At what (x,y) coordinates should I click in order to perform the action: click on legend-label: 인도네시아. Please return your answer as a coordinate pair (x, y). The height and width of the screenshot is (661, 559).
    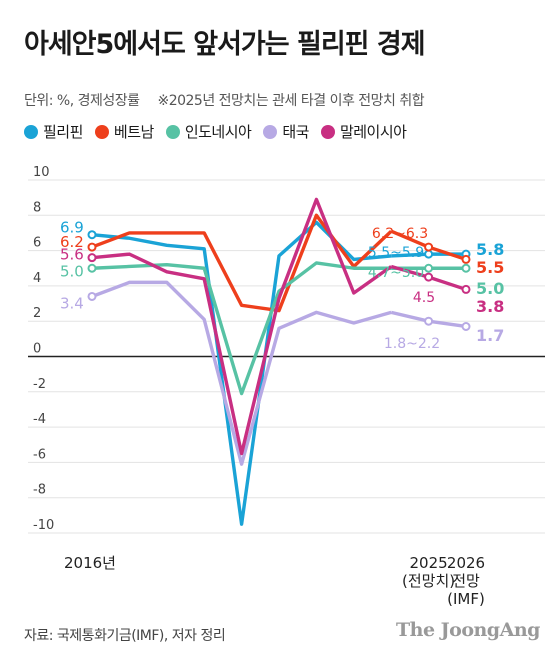
    Looking at the image, I should click on (218, 132).